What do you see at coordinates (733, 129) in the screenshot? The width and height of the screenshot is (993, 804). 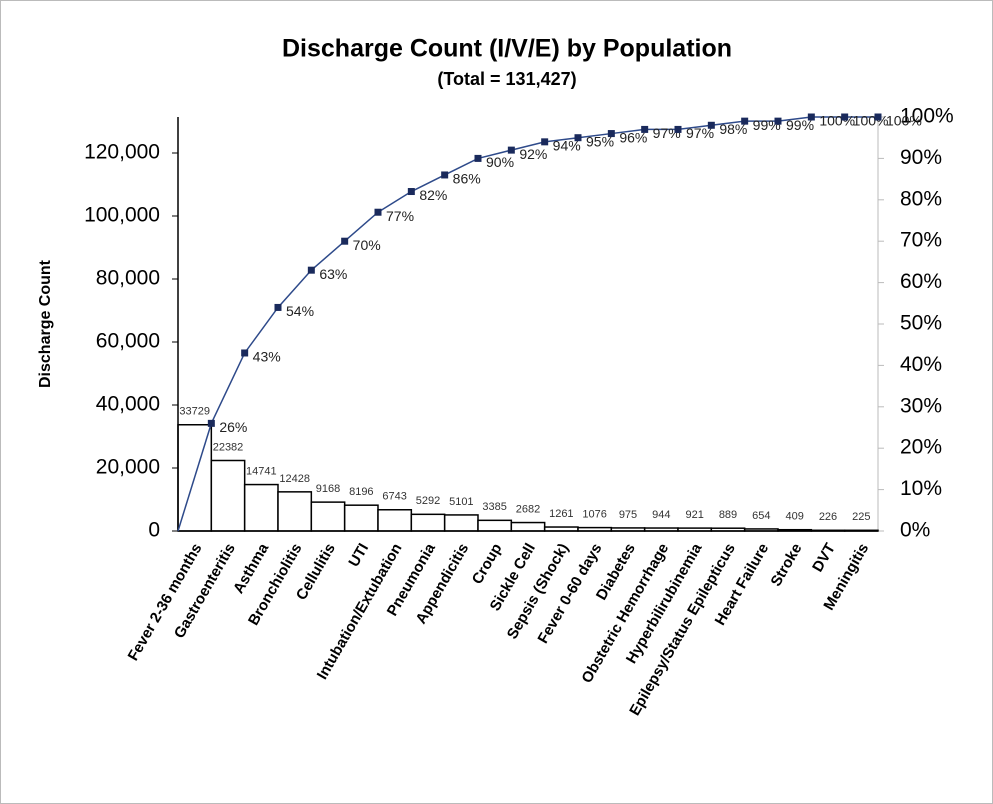 I see `line-value-label: 98%` at bounding box center [733, 129].